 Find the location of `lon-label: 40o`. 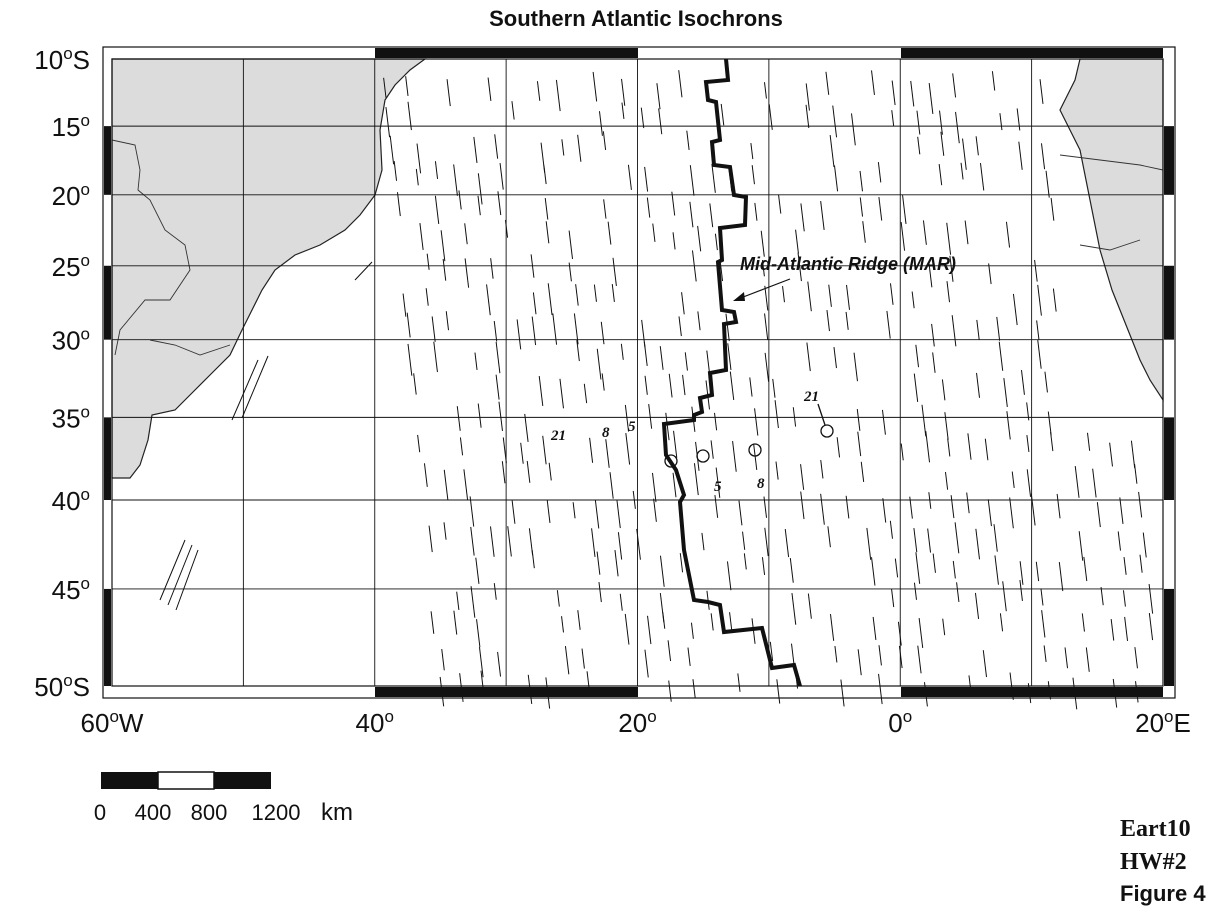

lon-label: 40o is located at coordinates (375, 722).